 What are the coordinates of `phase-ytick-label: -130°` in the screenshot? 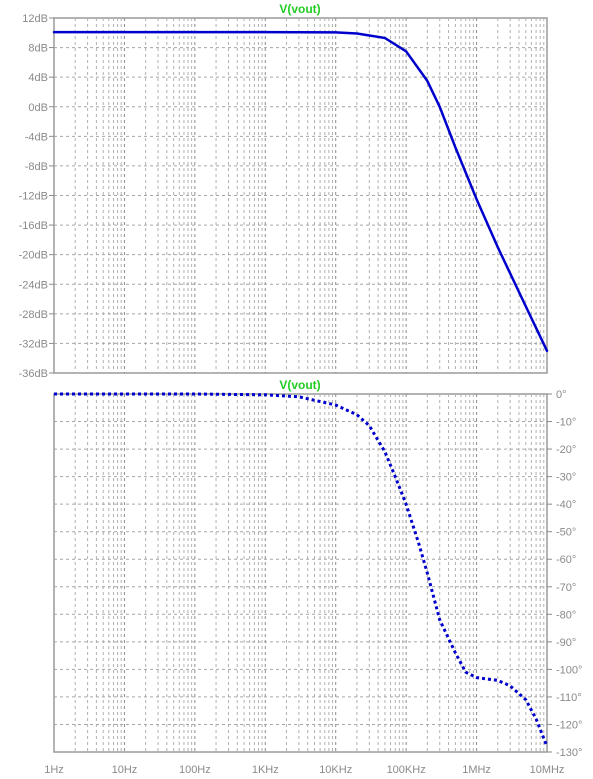 It's located at (569, 753).